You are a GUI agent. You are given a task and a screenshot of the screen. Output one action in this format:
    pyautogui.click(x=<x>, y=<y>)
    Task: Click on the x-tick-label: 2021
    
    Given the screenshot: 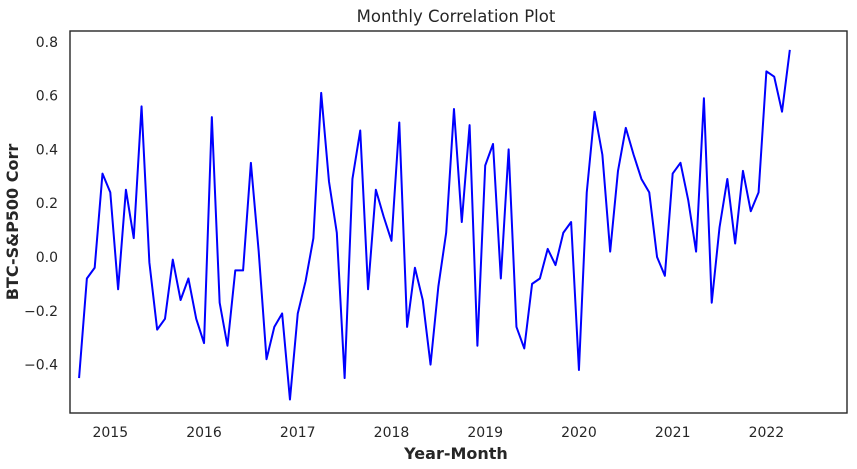 What is the action you would take?
    pyautogui.click(x=673, y=433)
    